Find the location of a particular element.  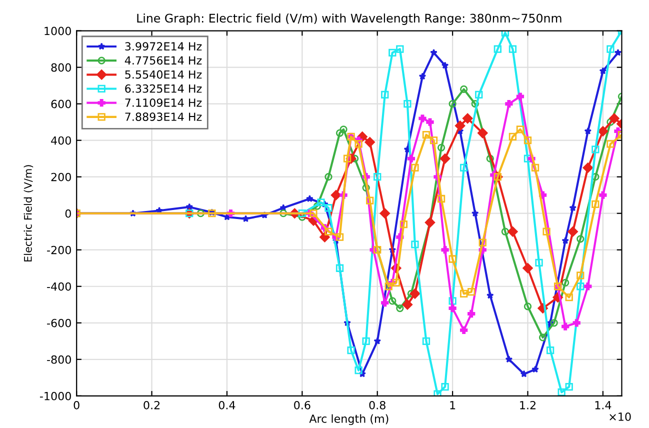

legend-label: 6.3325E14 Hz is located at coordinates (163, 88).